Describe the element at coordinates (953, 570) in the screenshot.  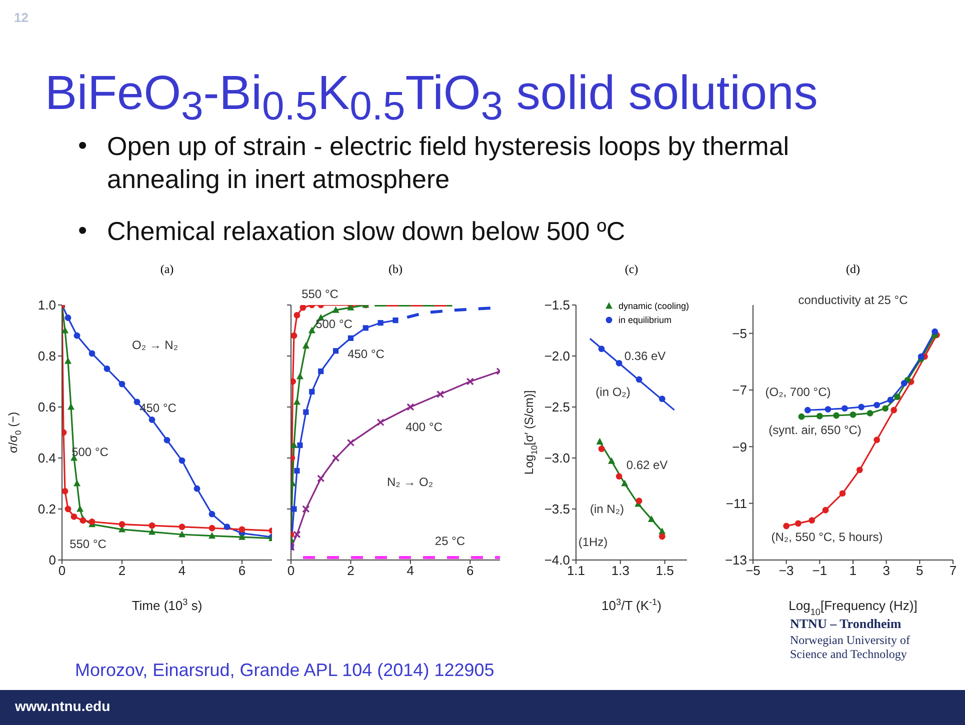
I see `x-tick-label: 7` at that location.